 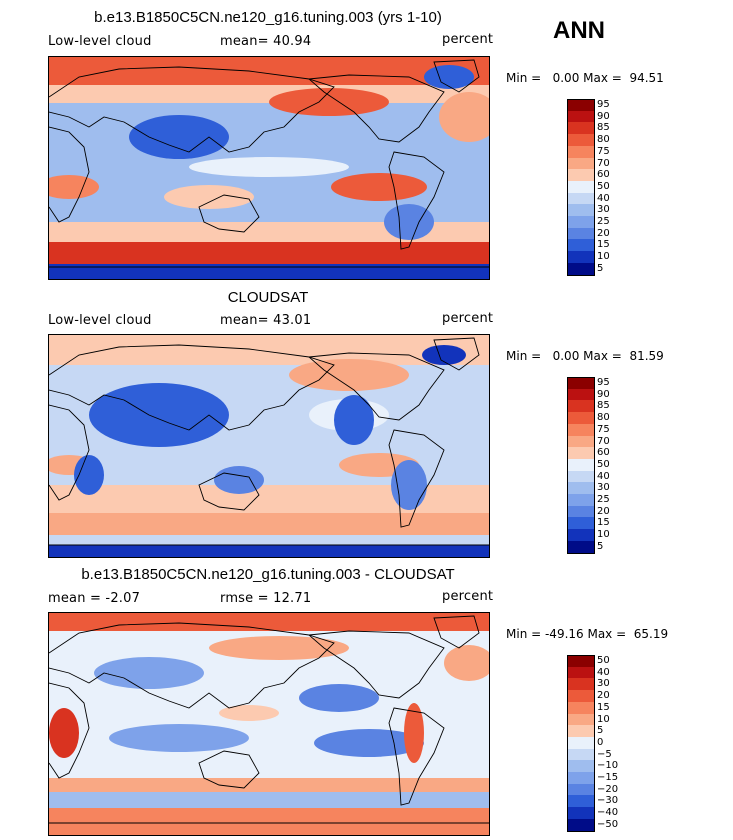 What do you see at coordinates (587, 634) in the screenshot?
I see `panel-3-minmax: Min = -49.16 Max = 65.19` at bounding box center [587, 634].